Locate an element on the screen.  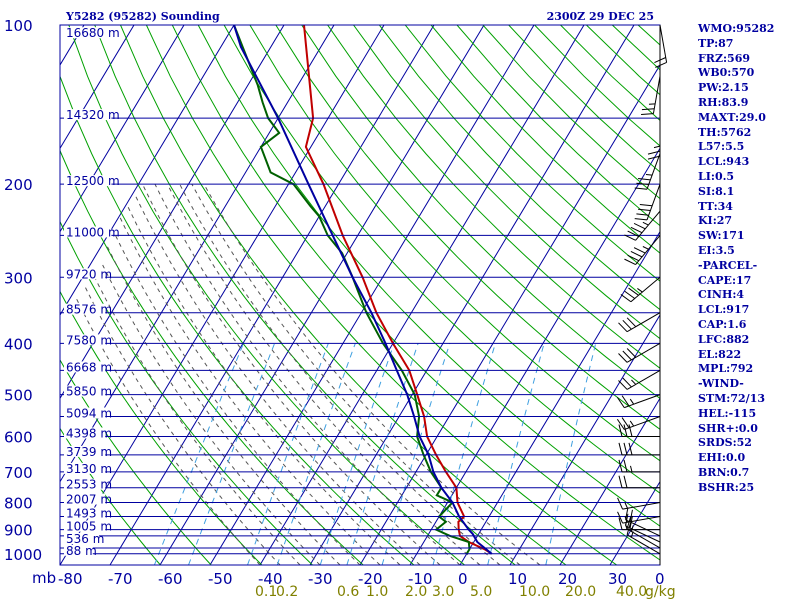
index-item: FRZ:569 is located at coordinates (724, 58).